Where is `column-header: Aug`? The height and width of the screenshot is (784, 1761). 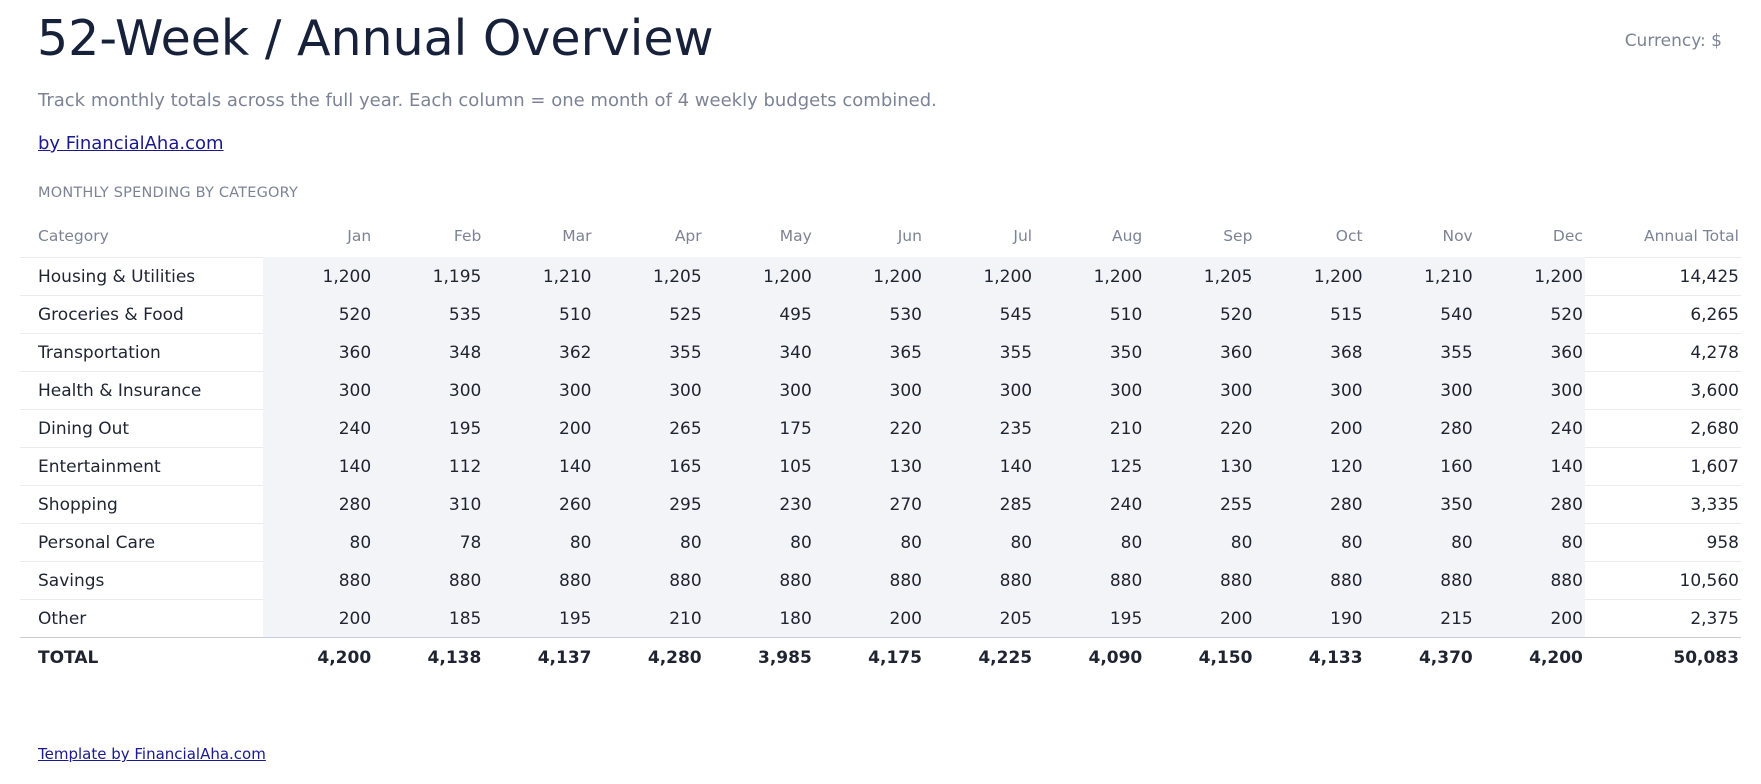 column-header: Aug is located at coordinates (1127, 236).